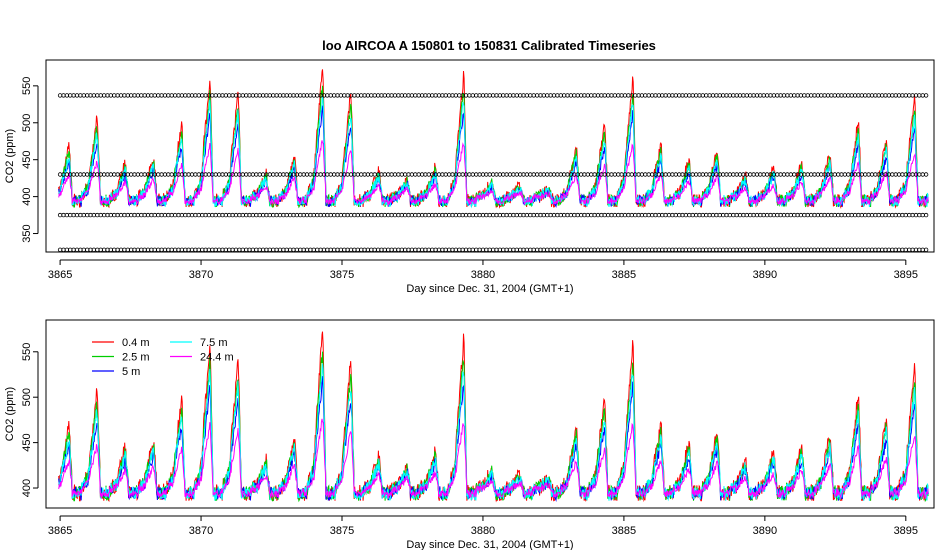 Image resolution: width=950 pixels, height=550 pixels. I want to click on legend-label: 0.4 m, so click(136, 343).